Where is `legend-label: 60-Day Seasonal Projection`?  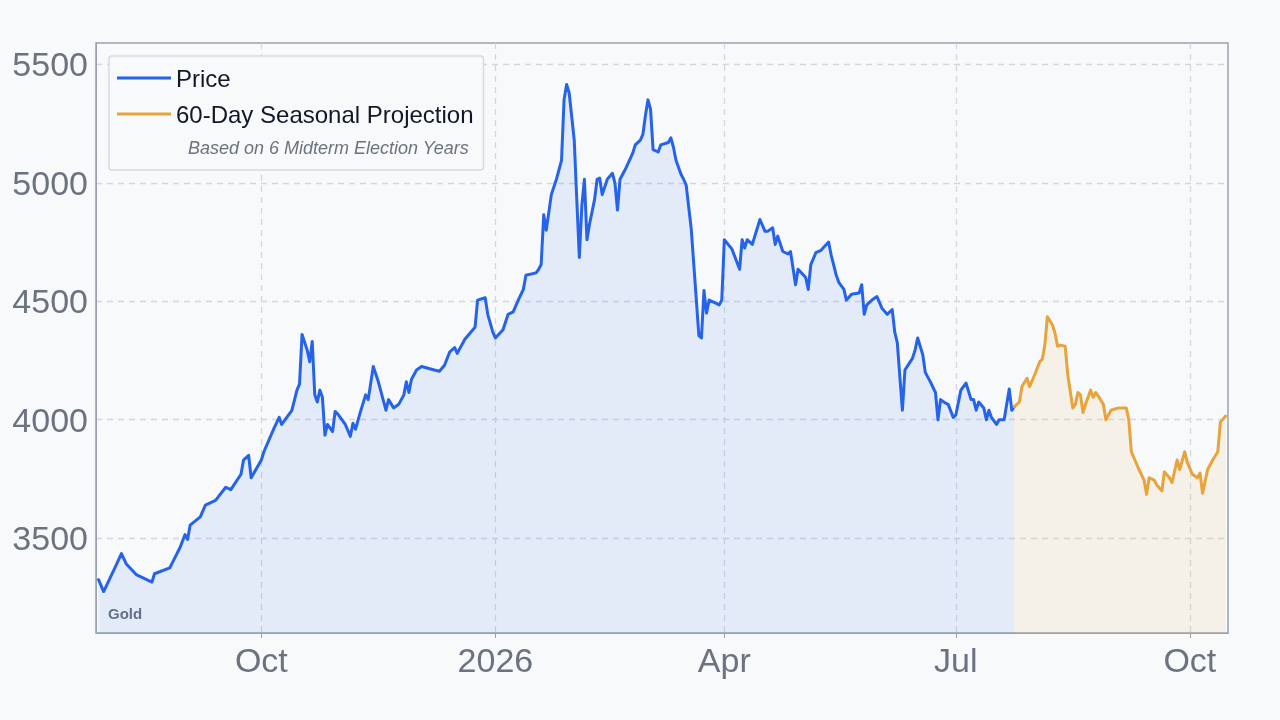 legend-label: 60-Day Seasonal Projection is located at coordinates (325, 114).